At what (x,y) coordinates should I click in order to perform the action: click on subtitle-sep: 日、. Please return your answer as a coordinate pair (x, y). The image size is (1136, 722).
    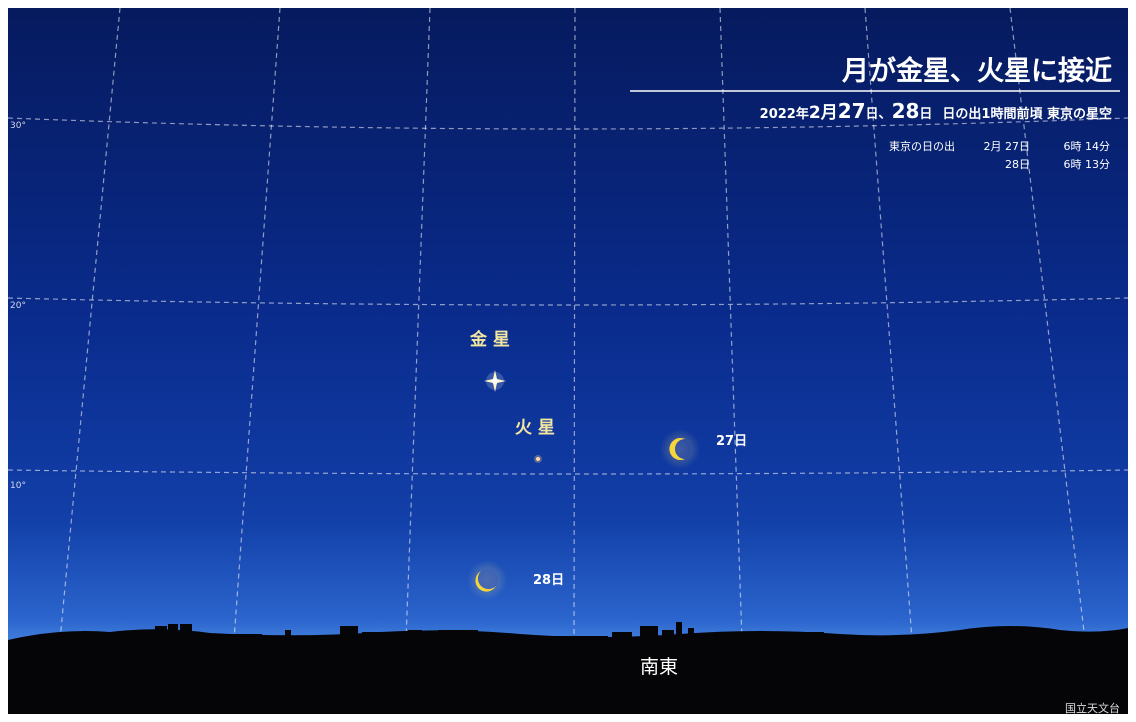
    Looking at the image, I should click on (879, 114).